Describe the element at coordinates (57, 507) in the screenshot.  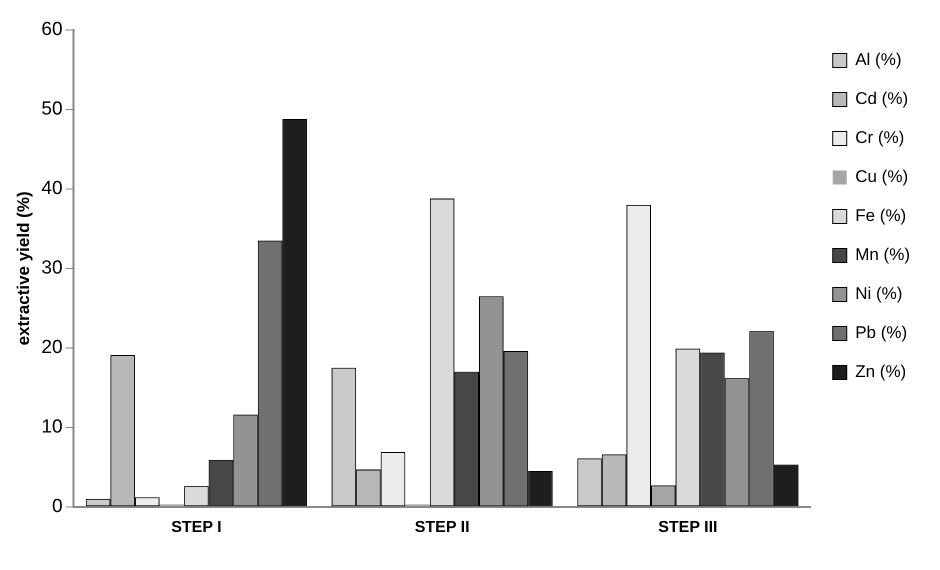
I see `y-tick-label: 0` at that location.